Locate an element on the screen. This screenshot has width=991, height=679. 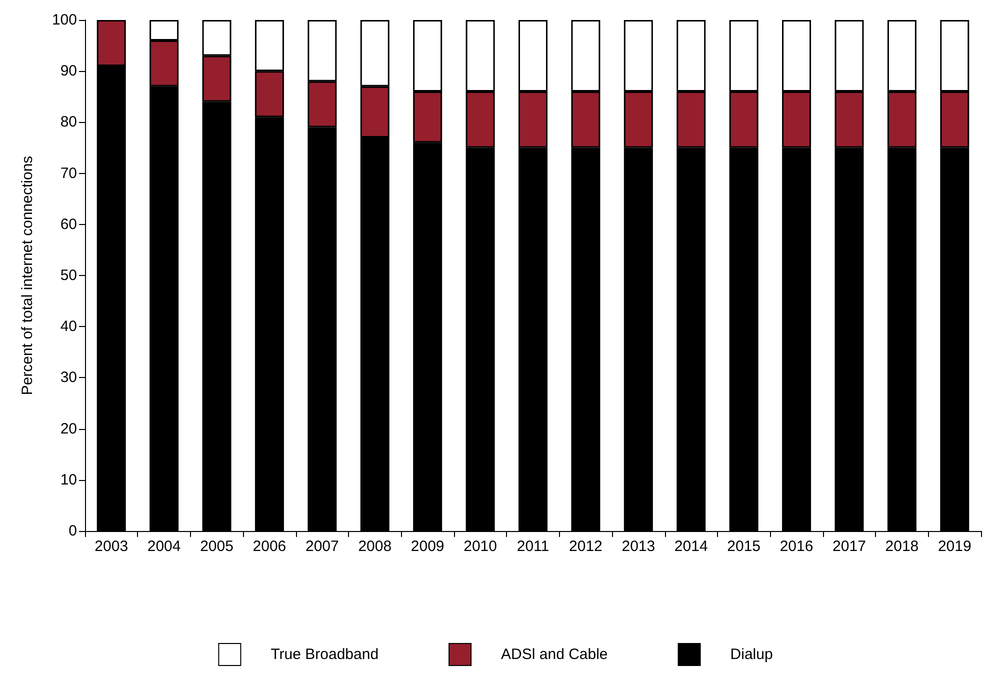
x-tick-label: 2010 is located at coordinates (480, 546).